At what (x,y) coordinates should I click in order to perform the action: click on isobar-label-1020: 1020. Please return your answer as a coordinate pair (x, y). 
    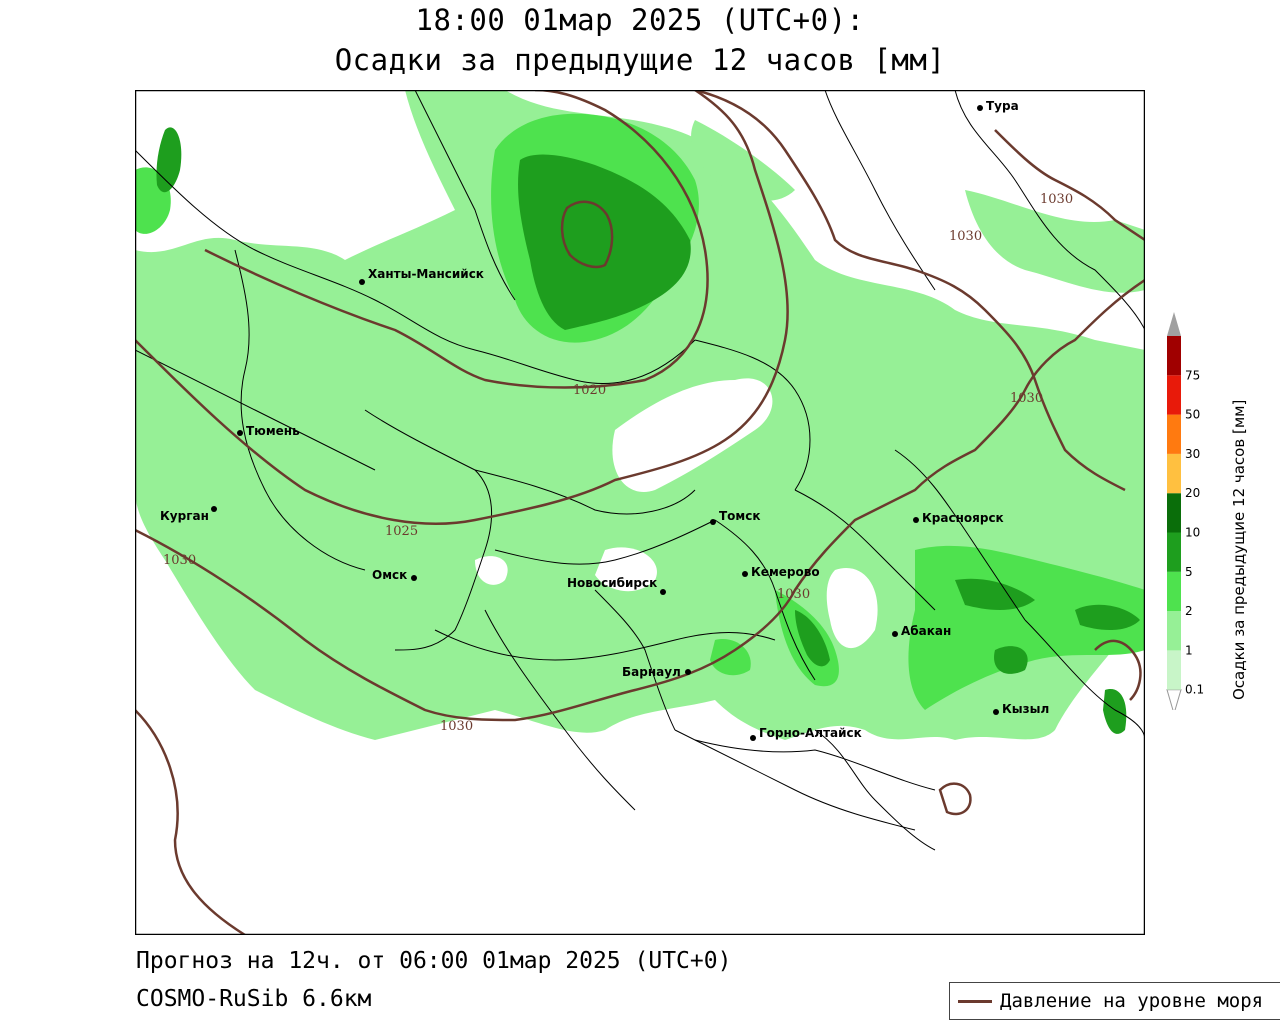
    Looking at the image, I should click on (589, 390).